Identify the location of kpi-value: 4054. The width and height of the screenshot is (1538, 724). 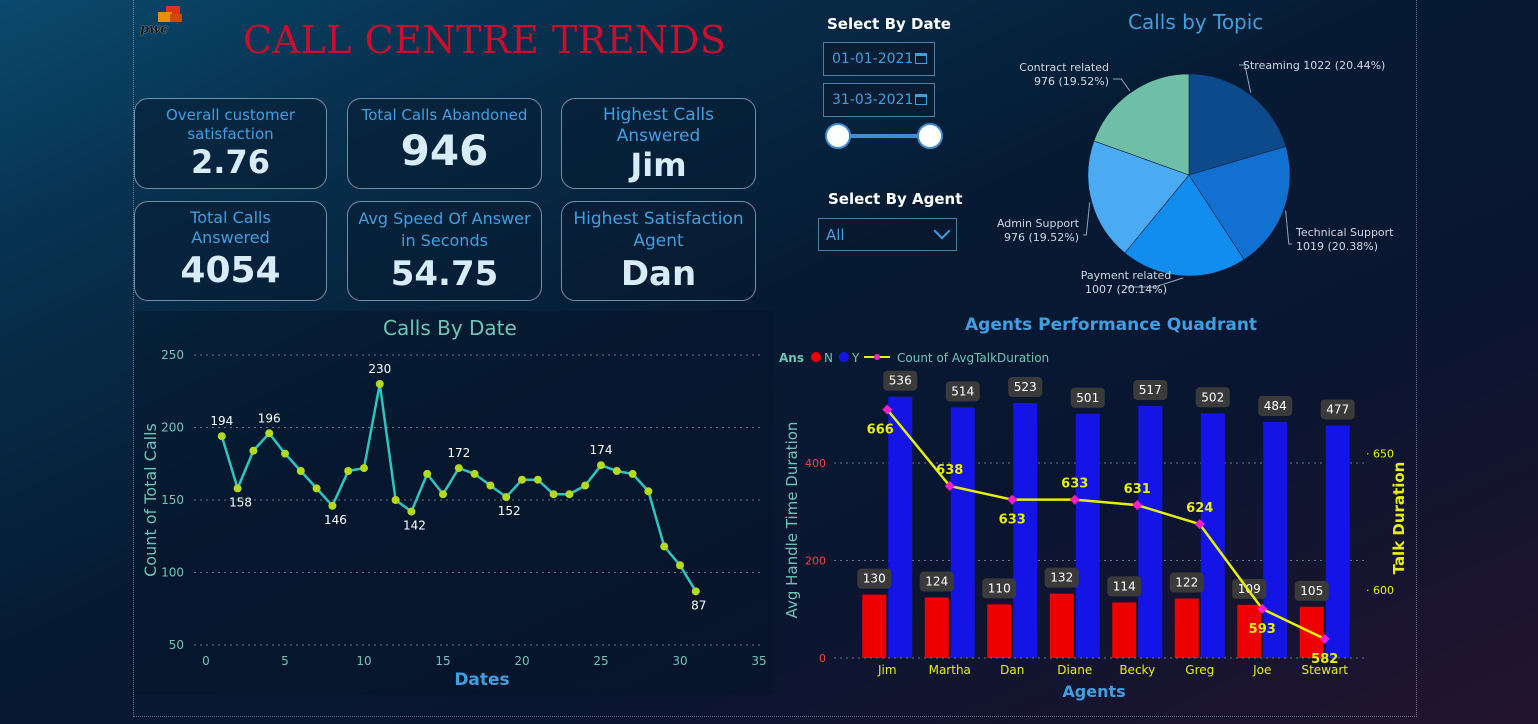
(230, 270).